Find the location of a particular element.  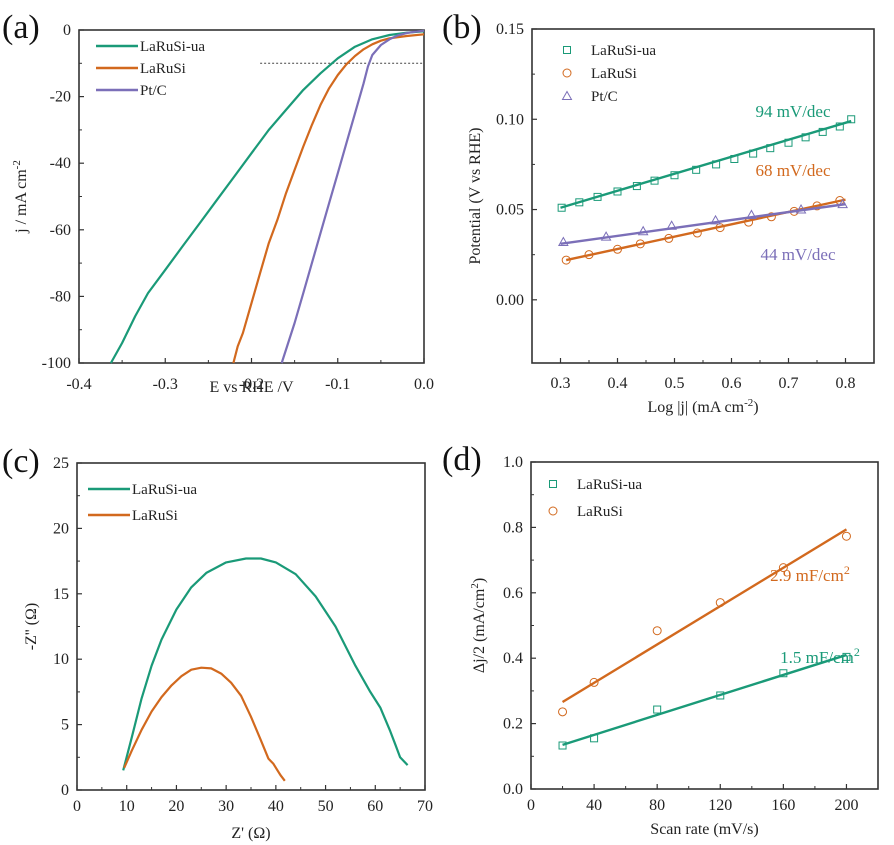

y-tick-label: -20 is located at coordinates (60, 97).